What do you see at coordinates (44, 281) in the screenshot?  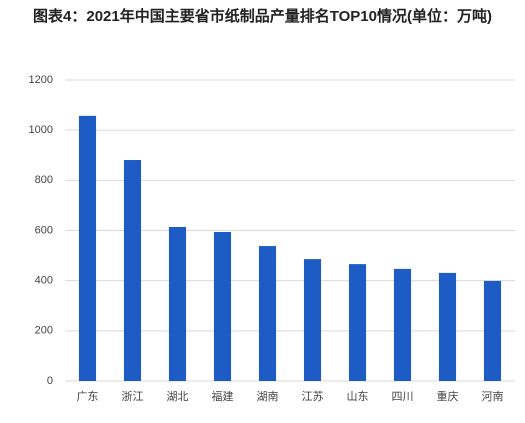 I see `y-tick-label: 400` at bounding box center [44, 281].